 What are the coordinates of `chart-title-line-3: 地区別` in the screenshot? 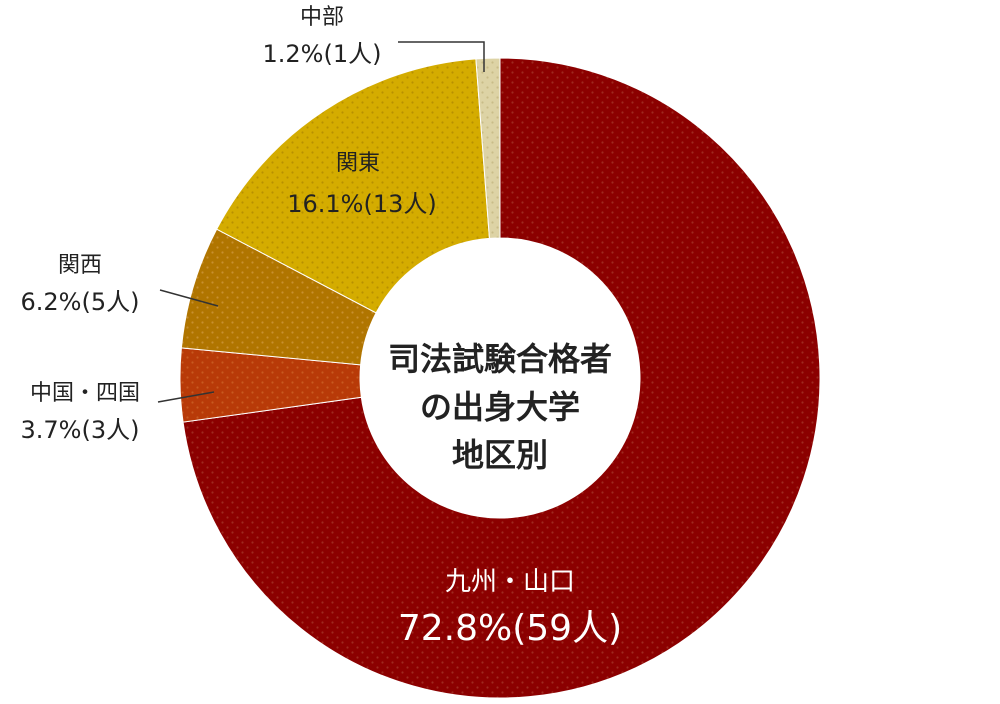 It's located at (500, 455).